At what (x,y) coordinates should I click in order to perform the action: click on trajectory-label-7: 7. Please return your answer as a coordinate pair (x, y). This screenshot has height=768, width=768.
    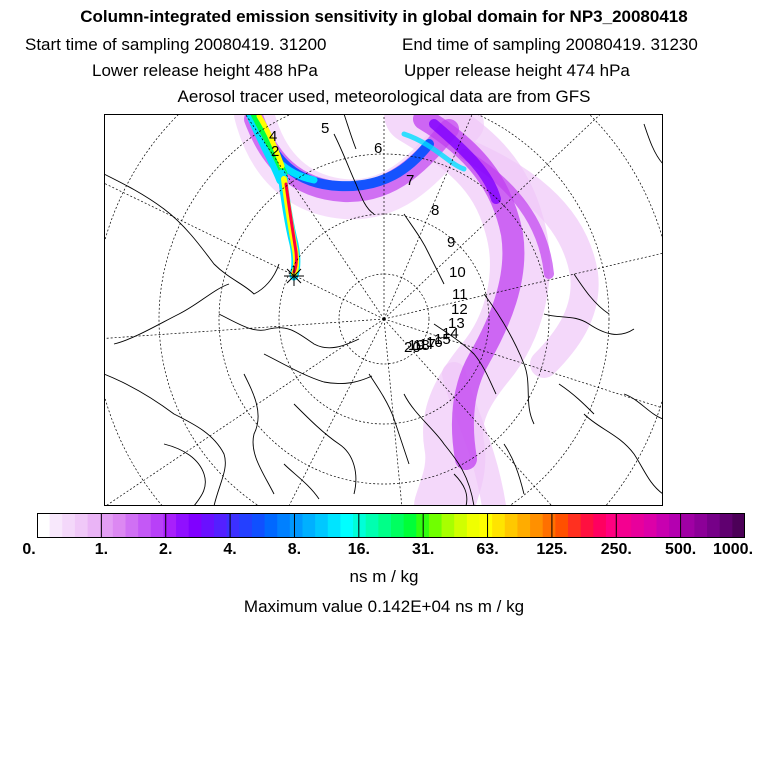
    Looking at the image, I should click on (410, 180).